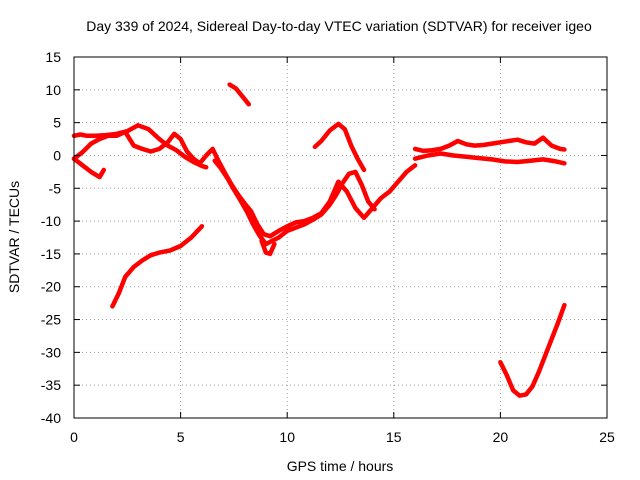 This screenshot has height=480, width=640. I want to click on x-tick-label: 25, so click(607, 437).